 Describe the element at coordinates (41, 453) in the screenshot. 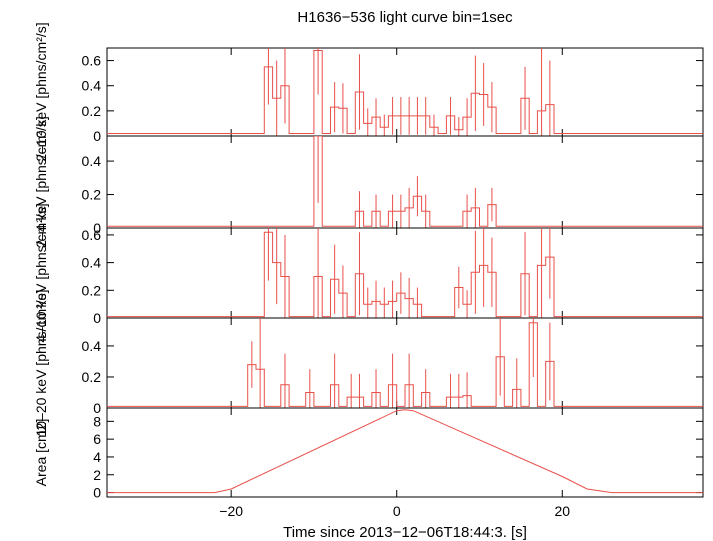

I see `y-axis-label: Area [cm2]` at that location.